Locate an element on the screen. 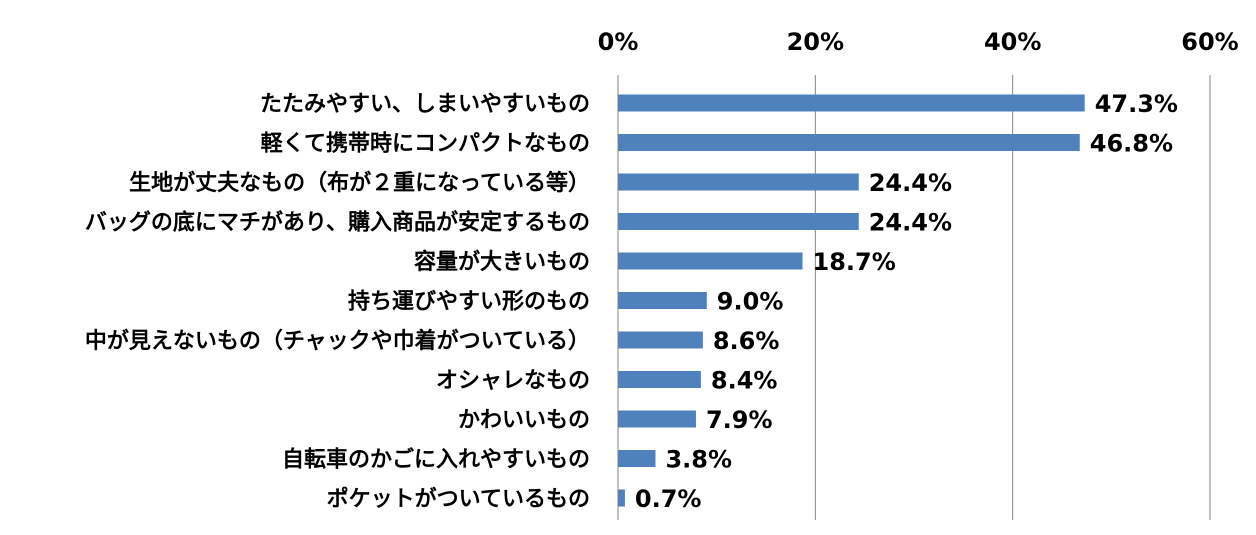 The width and height of the screenshot is (1256, 535). category-label: 生地が丈夫なもの（布が２重になっている等） is located at coordinates (359, 183).